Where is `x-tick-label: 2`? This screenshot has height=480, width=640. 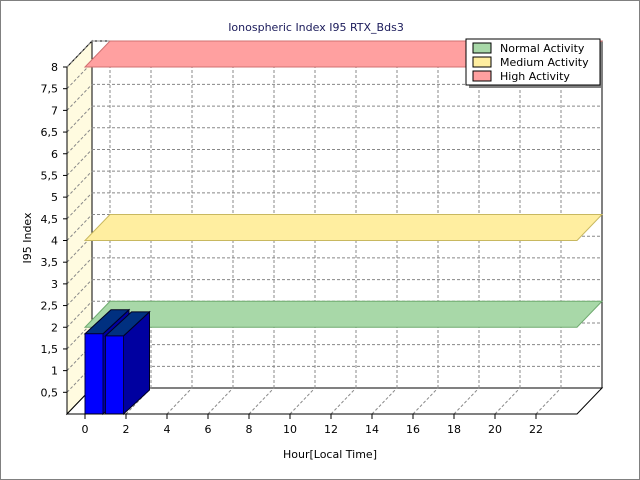 x-tick-label: 2 is located at coordinates (126, 429).